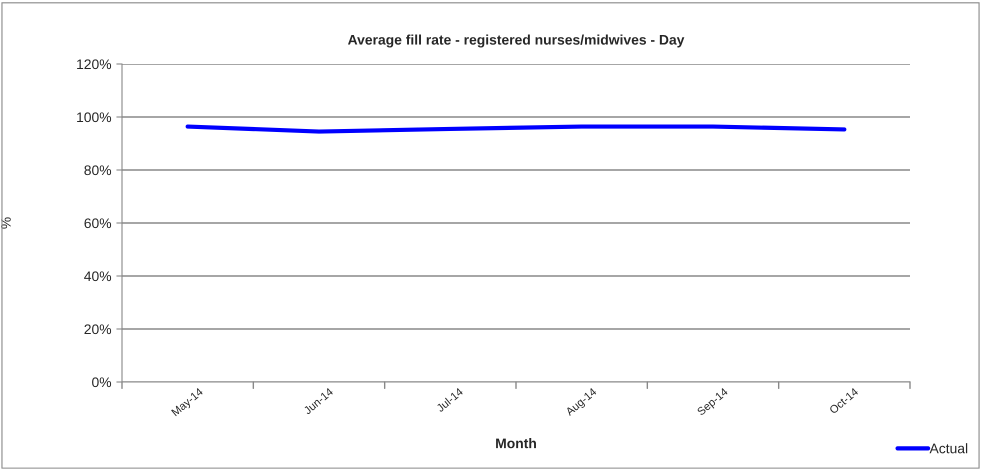 The image size is (982, 470). I want to click on y-tick-label: 80%, so click(98, 170).